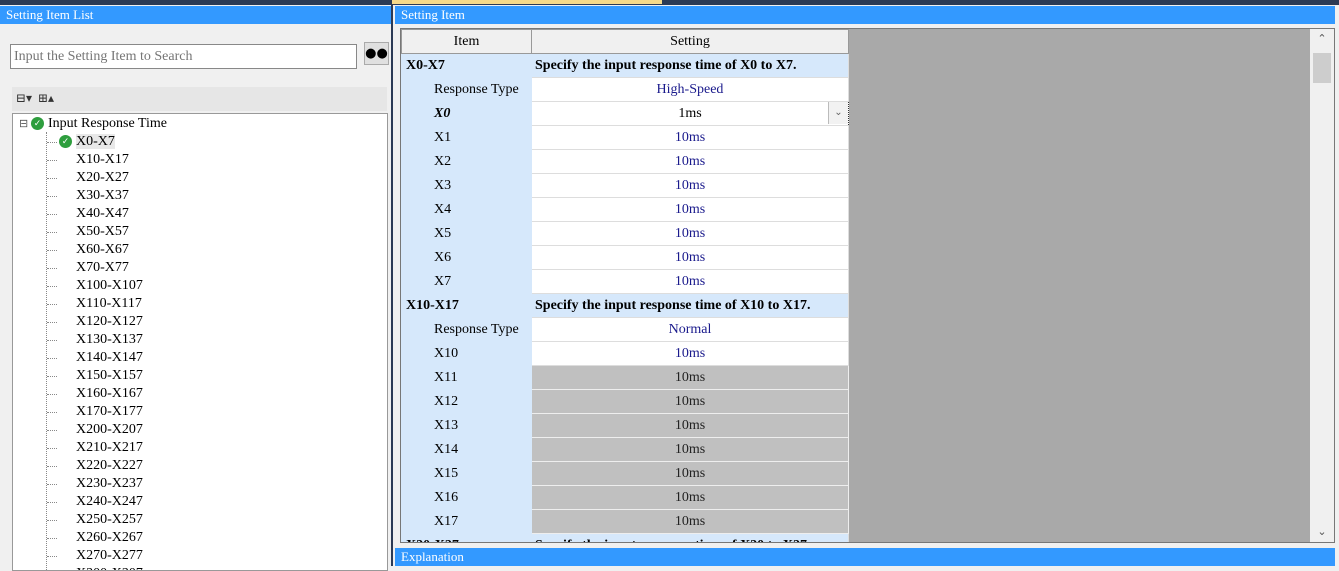  What do you see at coordinates (466, 329) in the screenshot?
I see `item-label: Response Type` at bounding box center [466, 329].